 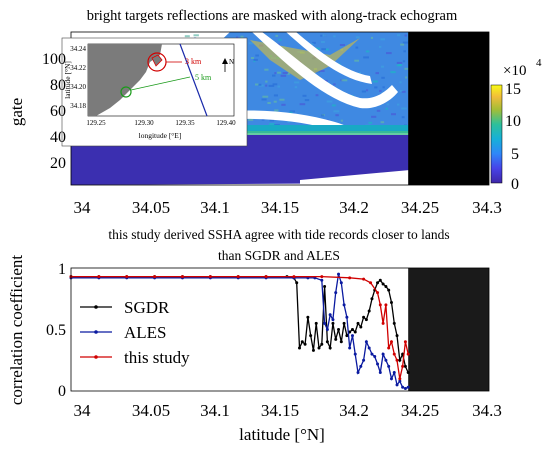 I want to click on inset-xtick: 129.25, so click(x=96, y=123).